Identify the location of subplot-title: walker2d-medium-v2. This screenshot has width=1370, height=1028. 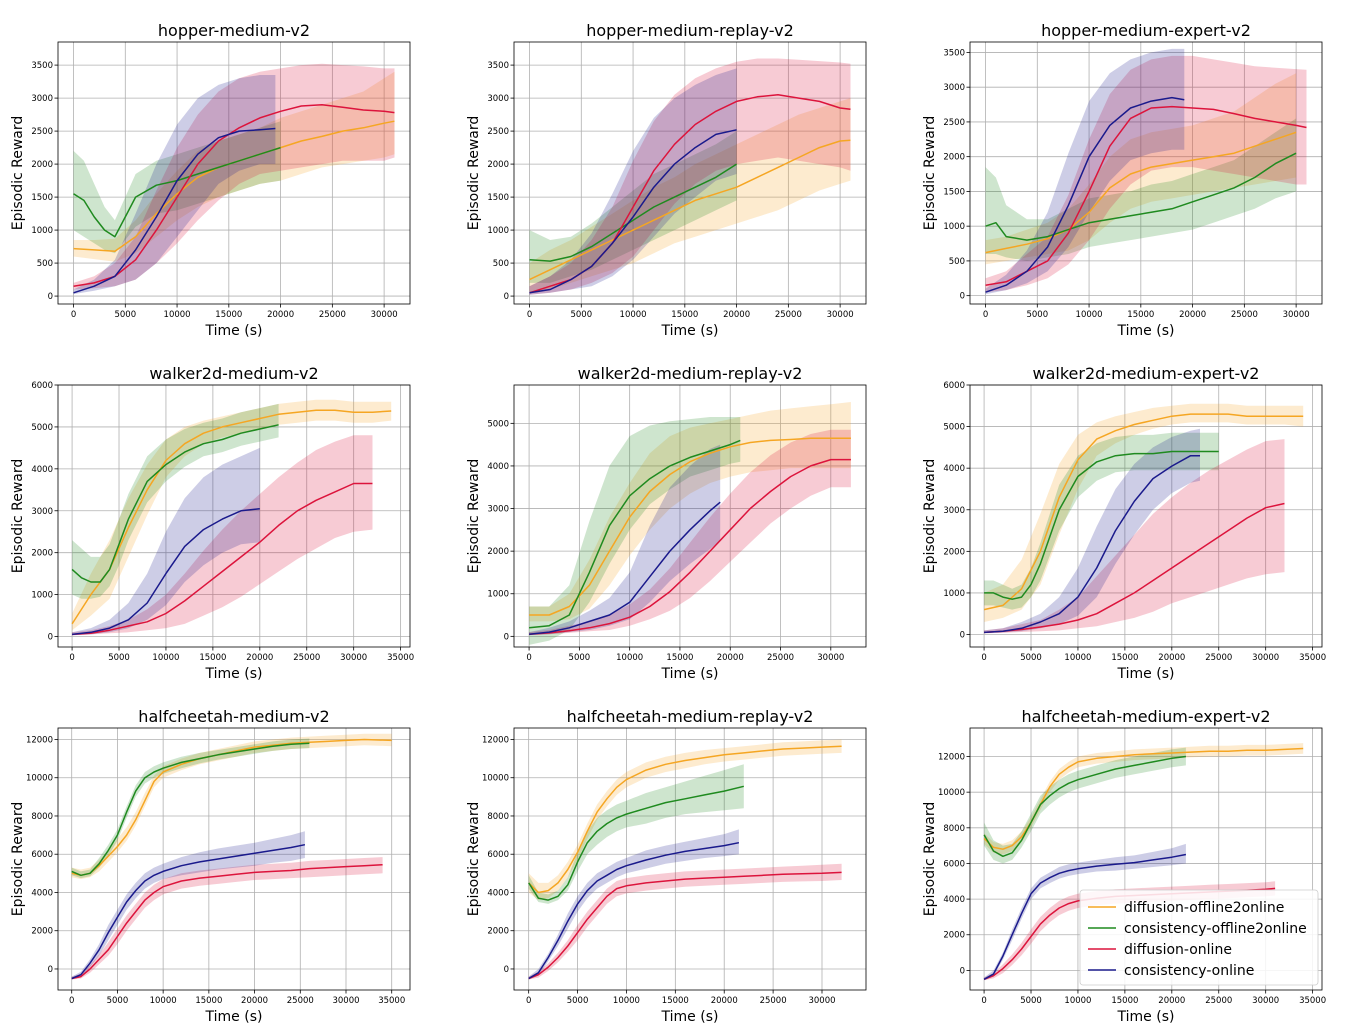
(233, 373).